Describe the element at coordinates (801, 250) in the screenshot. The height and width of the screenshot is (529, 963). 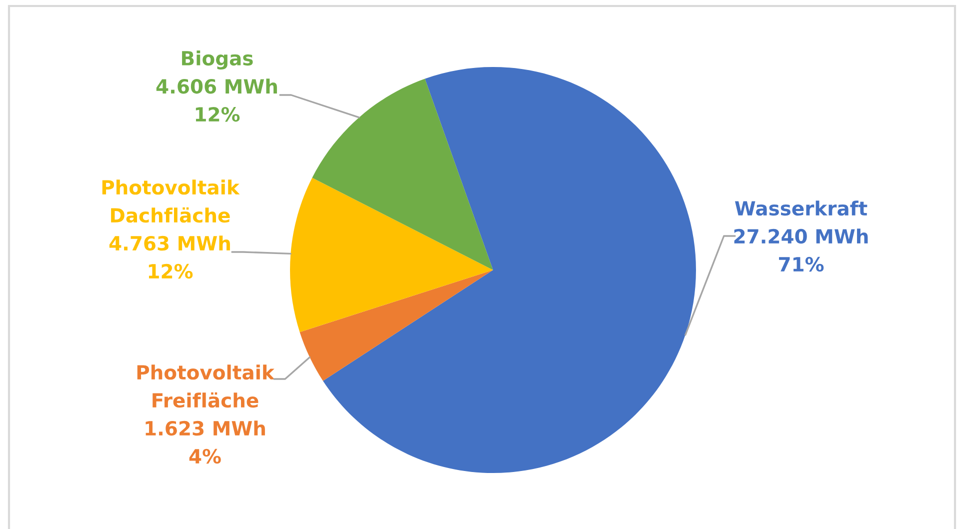
I see `data-label: 27.240 MWh 71%` at that location.